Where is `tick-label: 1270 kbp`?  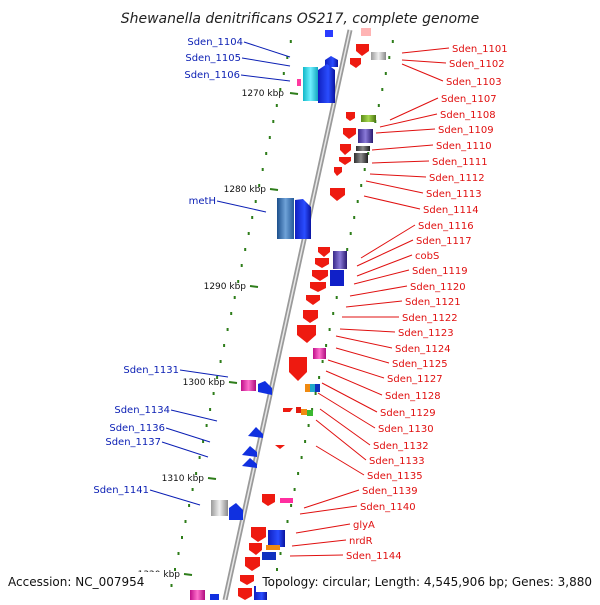
tick-label: 1270 kbp is located at coordinates (263, 94).